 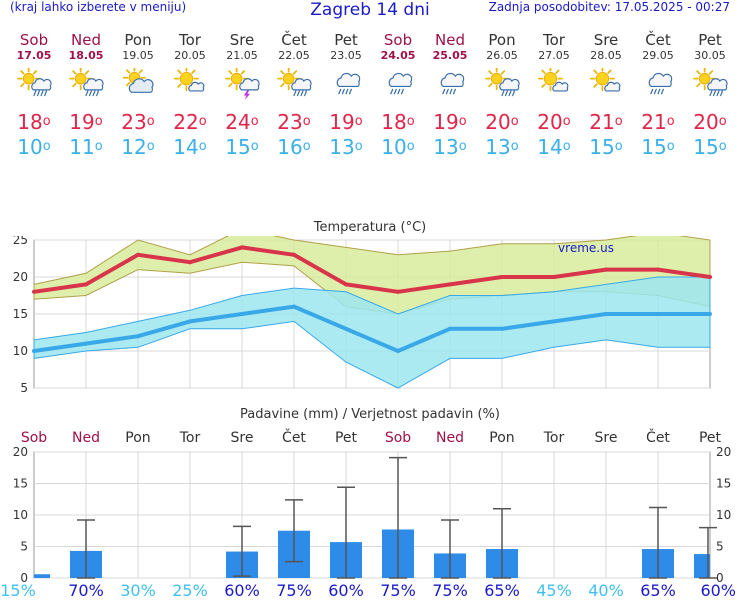 What do you see at coordinates (450, 147) in the screenshot?
I see `min-temp: 13o` at bounding box center [450, 147].